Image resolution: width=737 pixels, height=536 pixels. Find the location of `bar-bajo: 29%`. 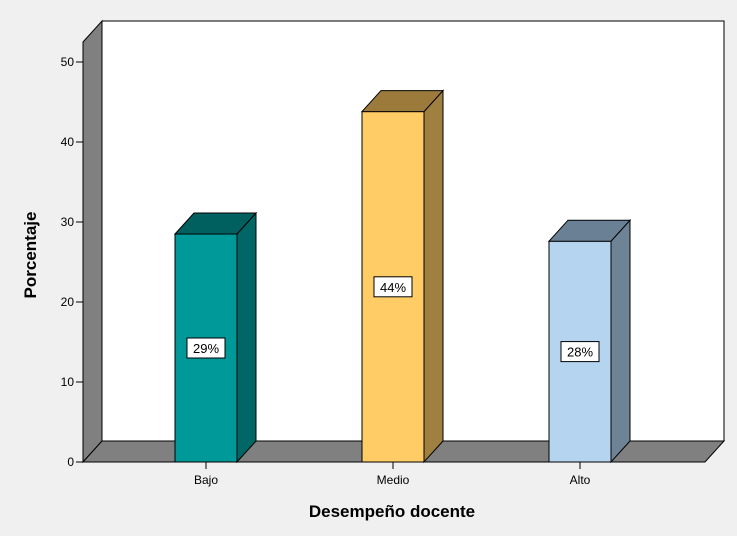

bar-bajo: 29% is located at coordinates (215, 337).